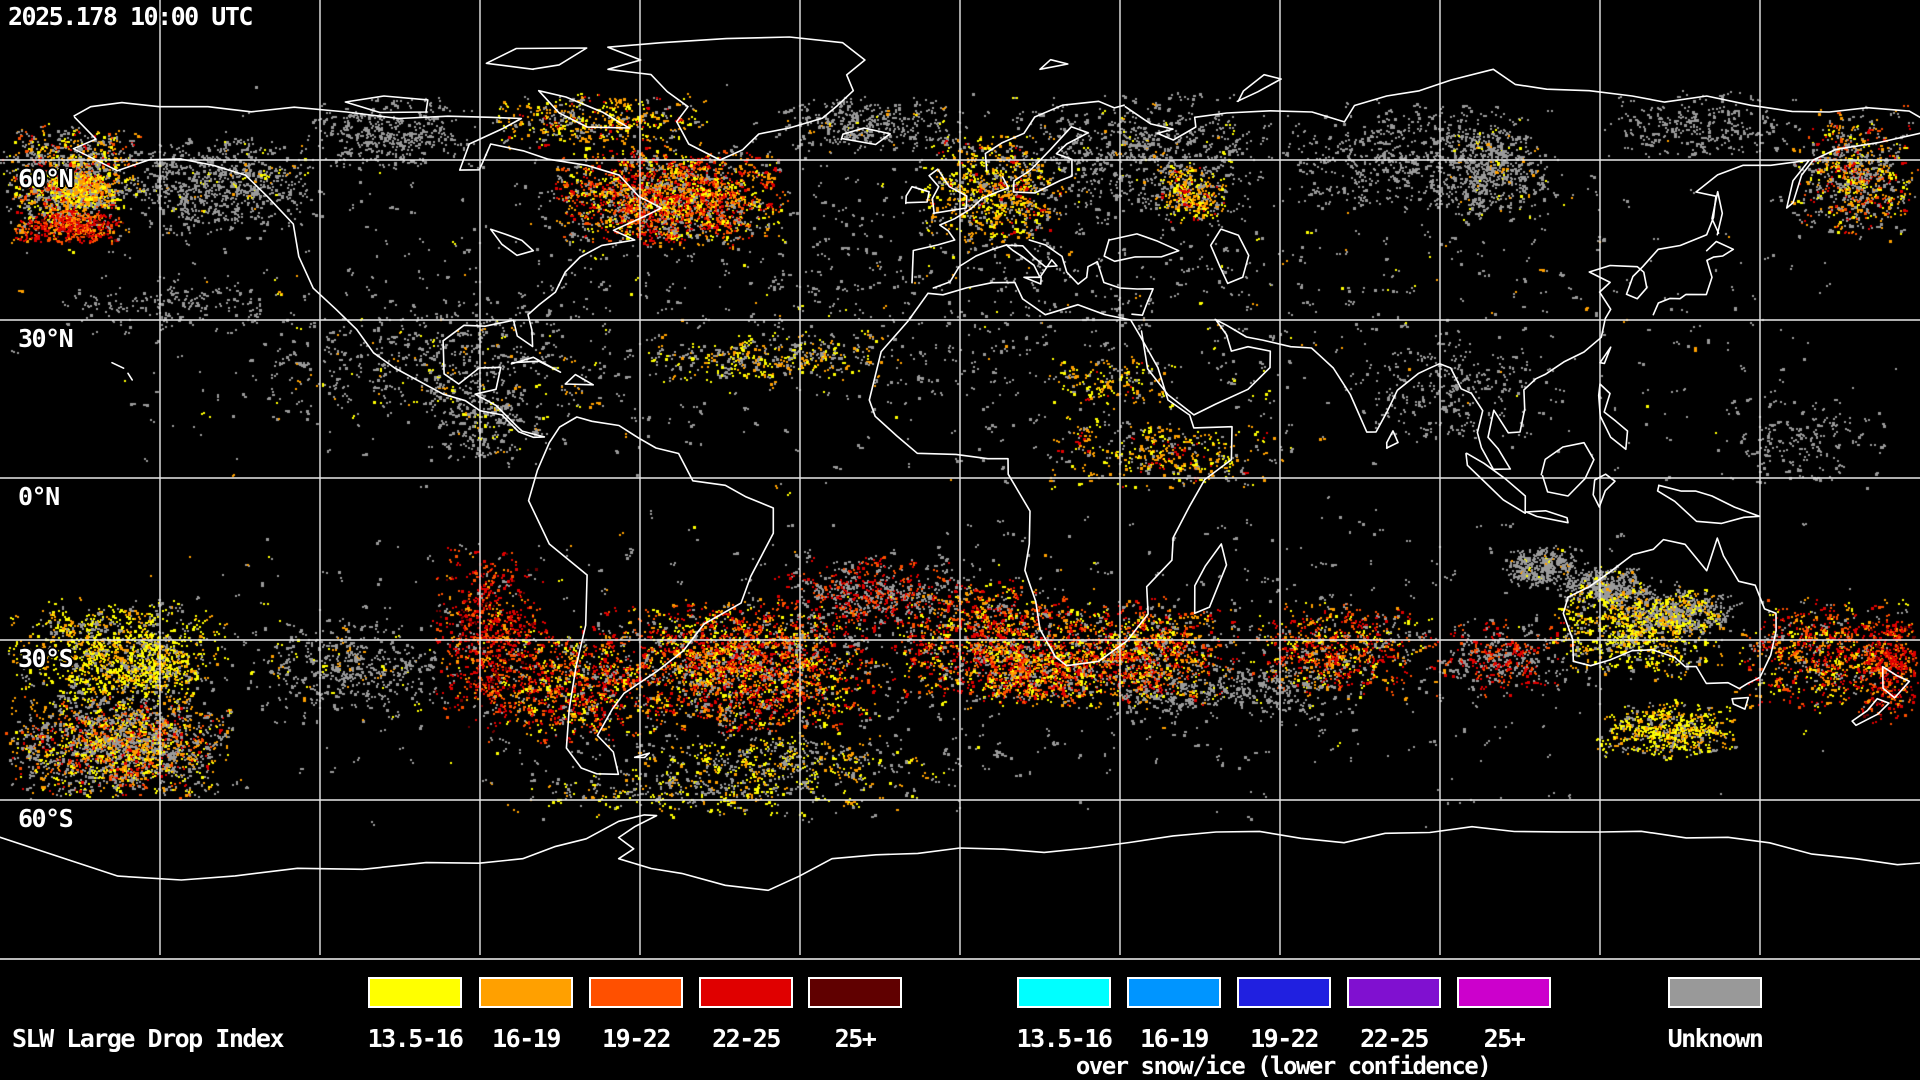 This screenshot has width=1920, height=1080. I want to click on legend-swatch-std-25+, so click(855, 992).